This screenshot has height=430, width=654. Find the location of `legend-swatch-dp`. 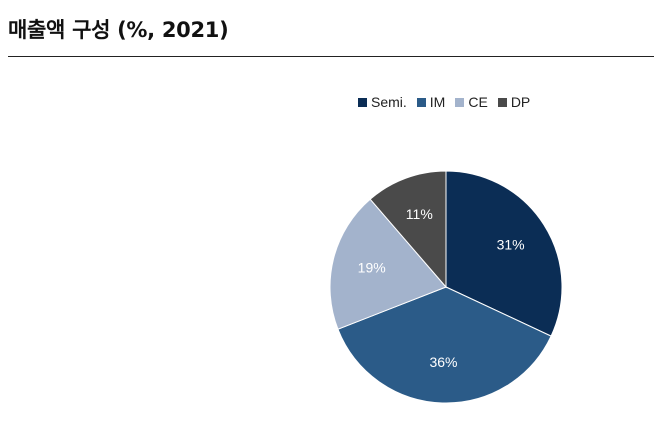

legend-swatch-dp is located at coordinates (502, 102).